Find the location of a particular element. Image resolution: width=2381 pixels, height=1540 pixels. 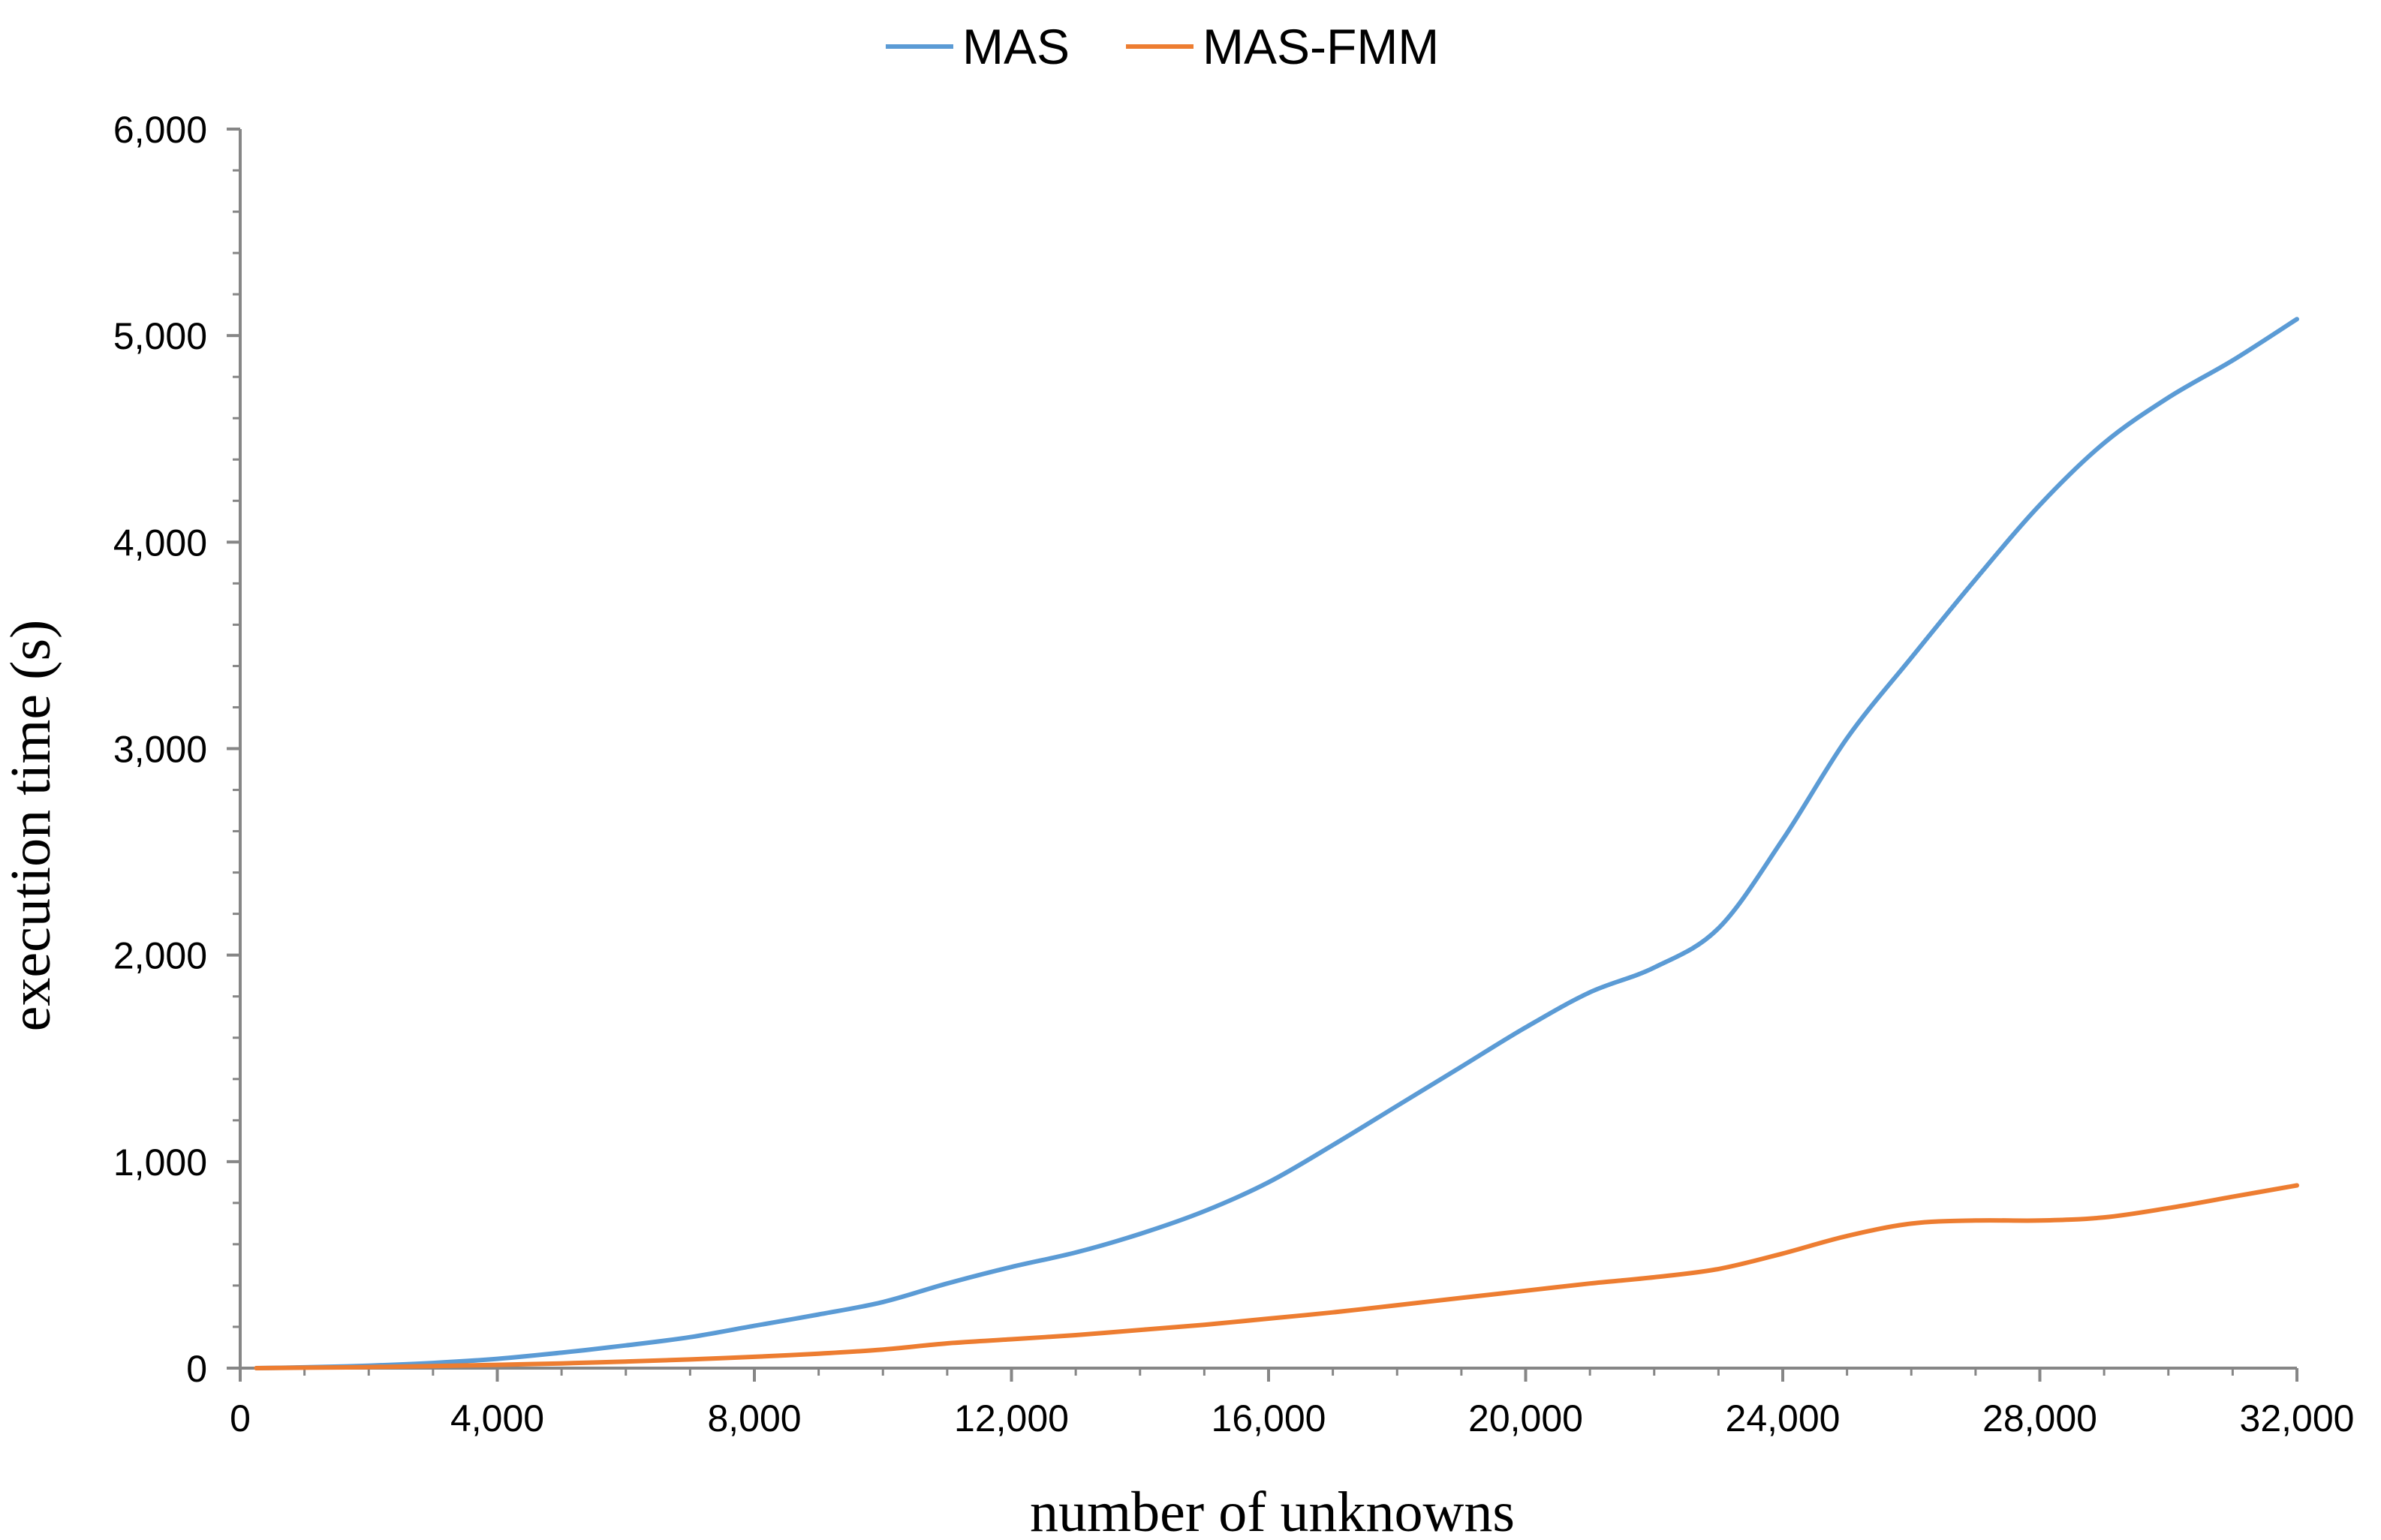

legend: MAS MAS-FMM is located at coordinates (1162, 47).